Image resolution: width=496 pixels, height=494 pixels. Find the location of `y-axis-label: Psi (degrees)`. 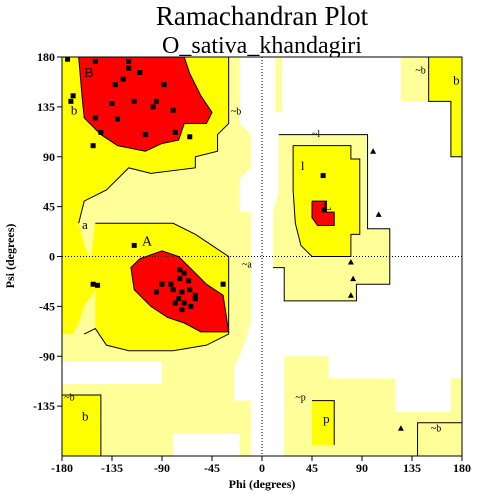

y-axis-label: Psi (degrees) is located at coordinates (10, 256).